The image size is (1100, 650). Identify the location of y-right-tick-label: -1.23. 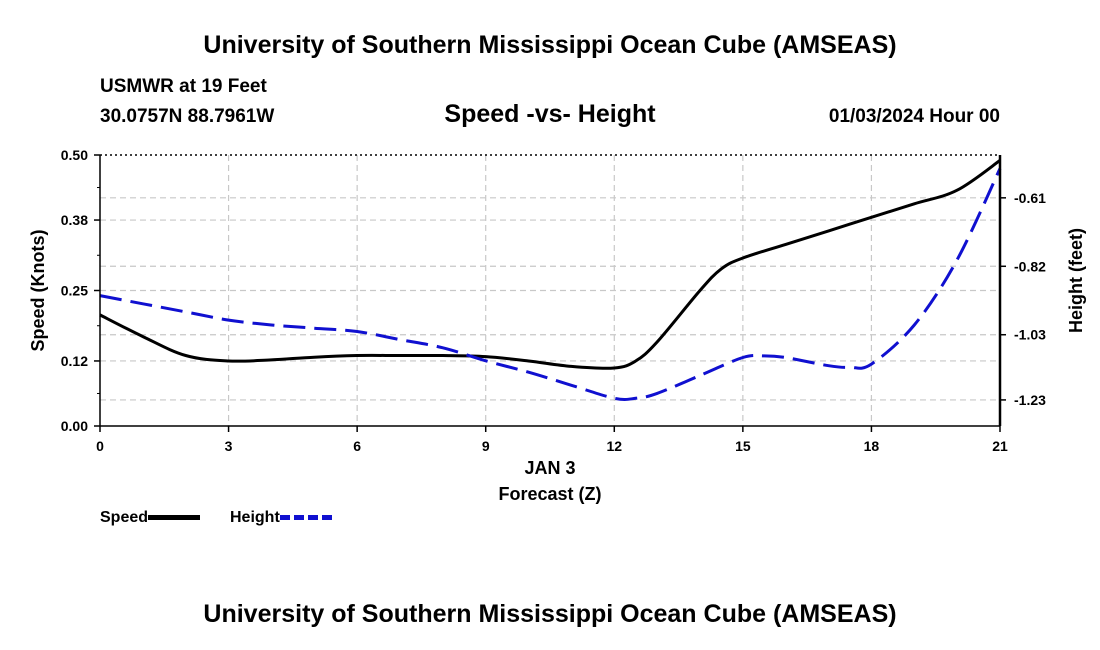
(1030, 400).